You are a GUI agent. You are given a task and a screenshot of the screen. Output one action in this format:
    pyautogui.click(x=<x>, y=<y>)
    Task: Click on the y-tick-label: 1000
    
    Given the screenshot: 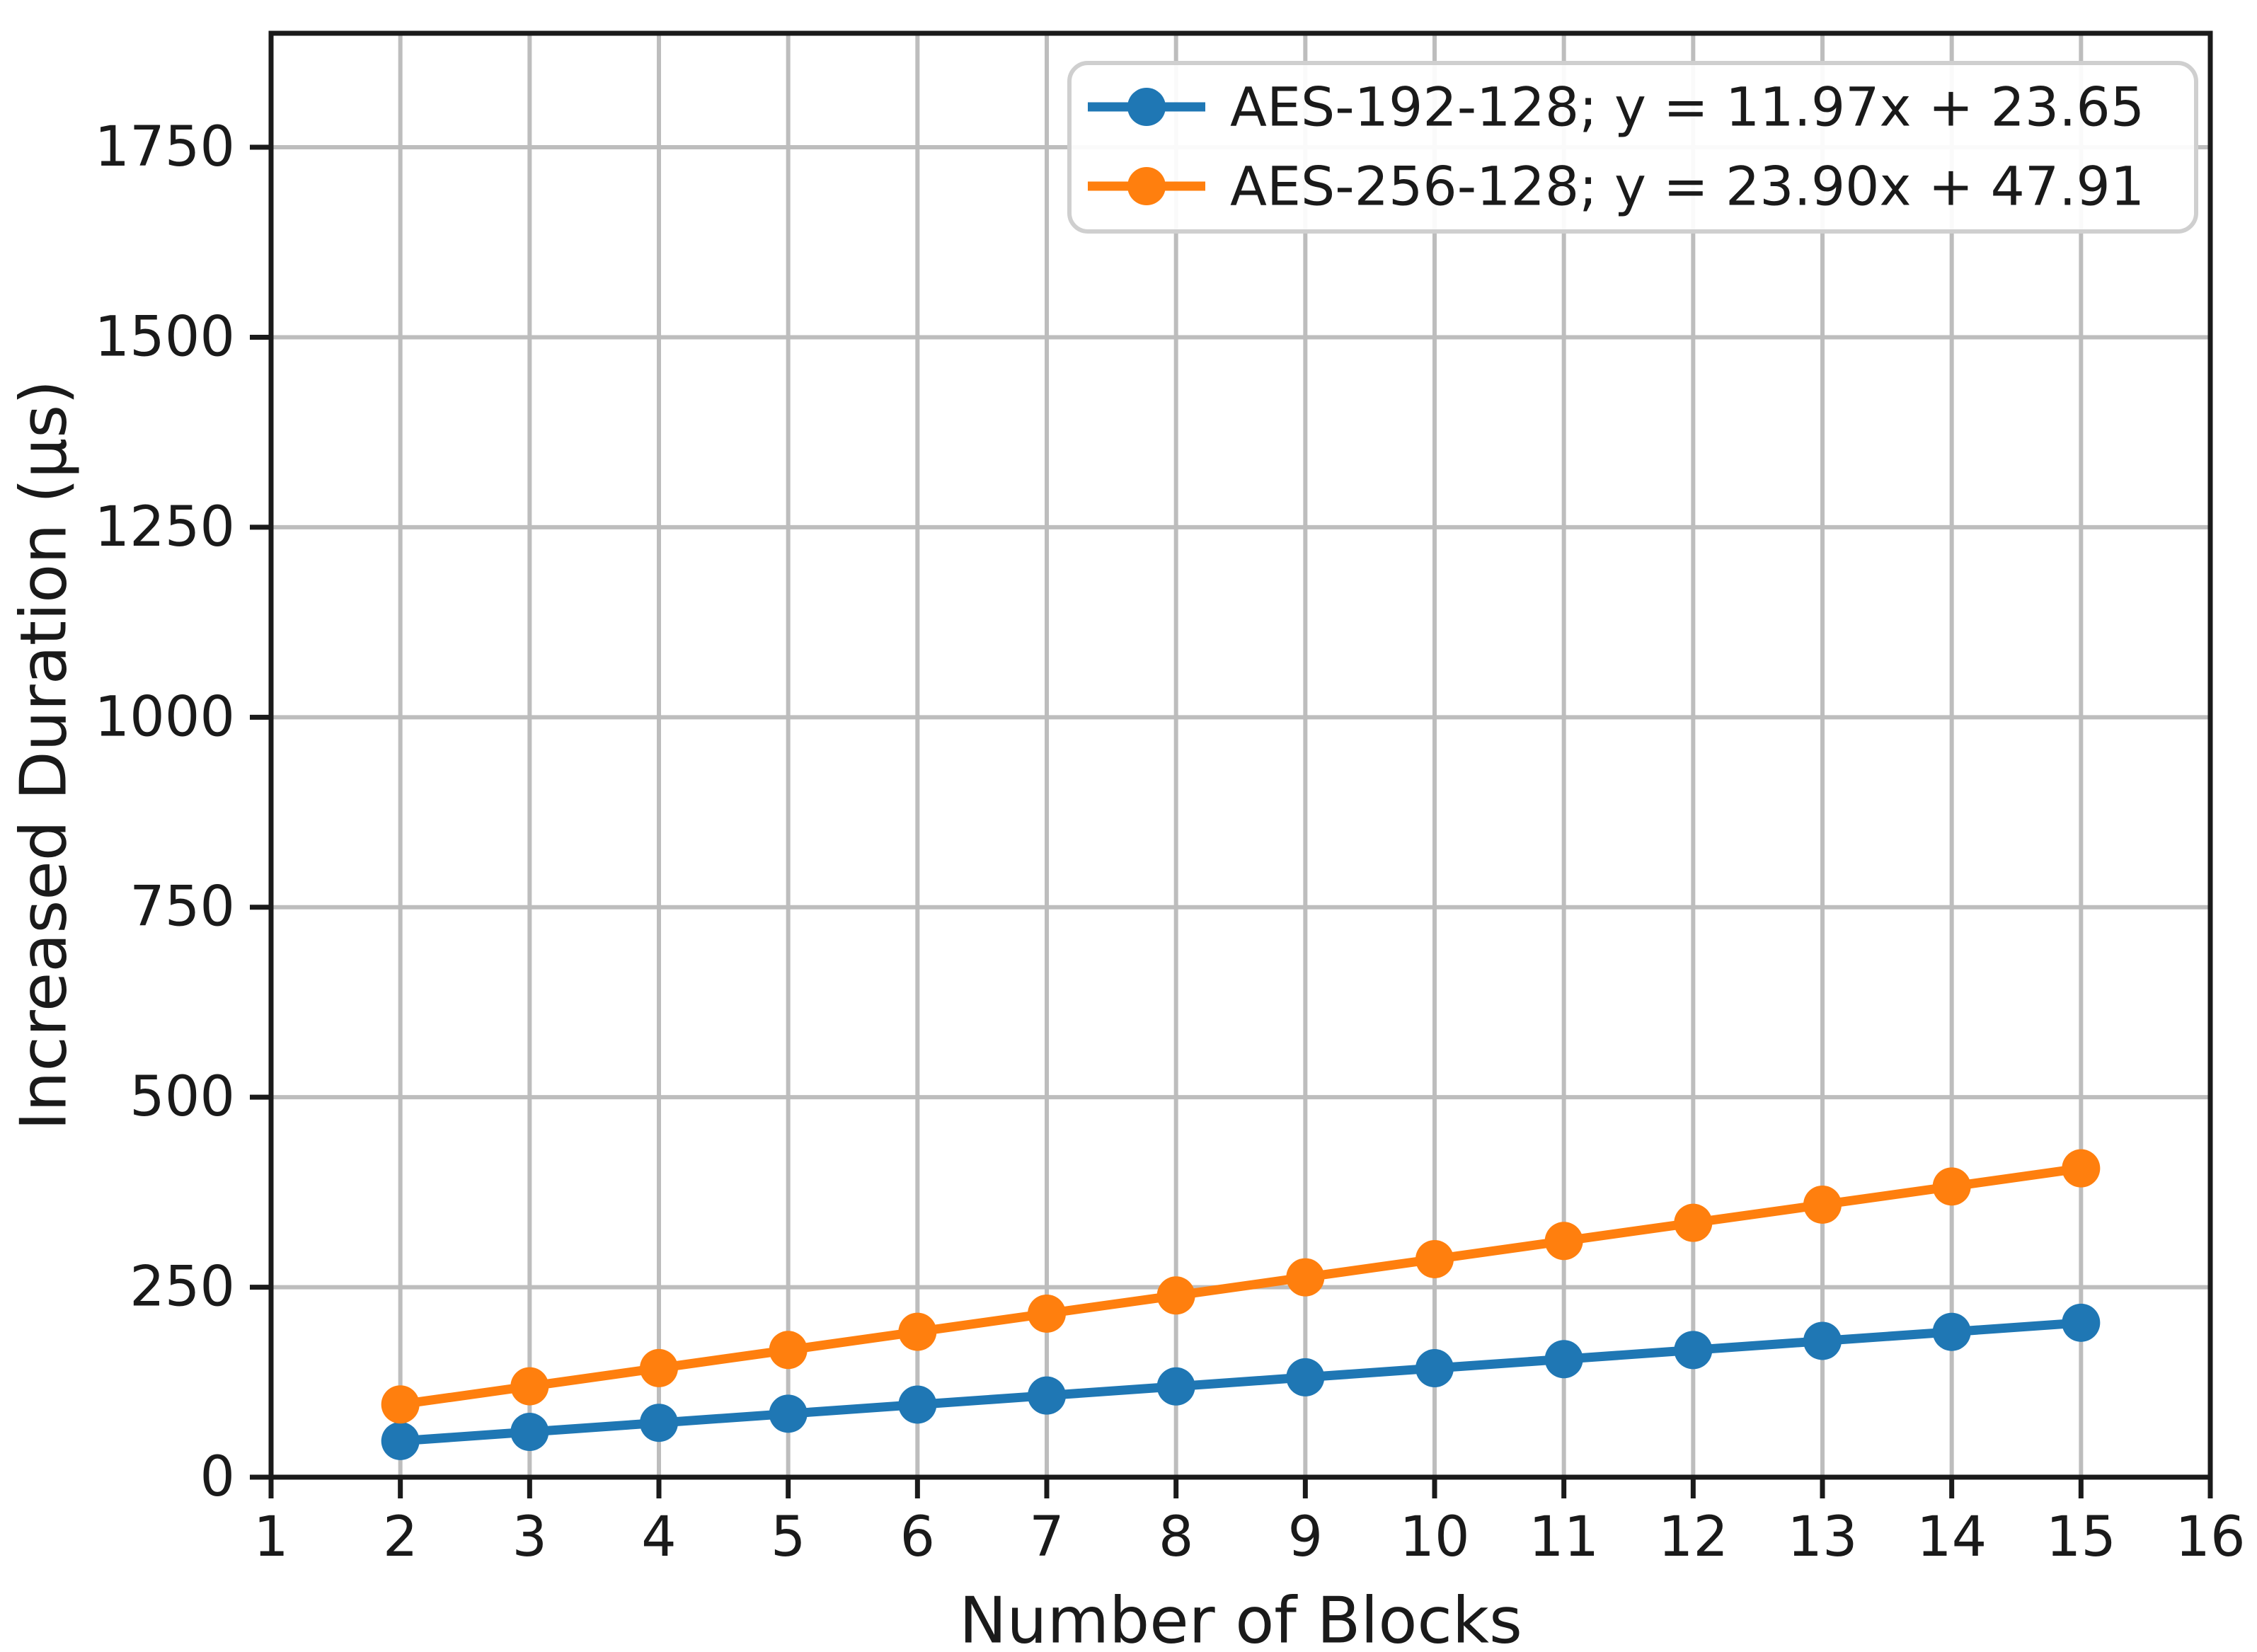 What is the action you would take?
    pyautogui.click(x=164, y=717)
    